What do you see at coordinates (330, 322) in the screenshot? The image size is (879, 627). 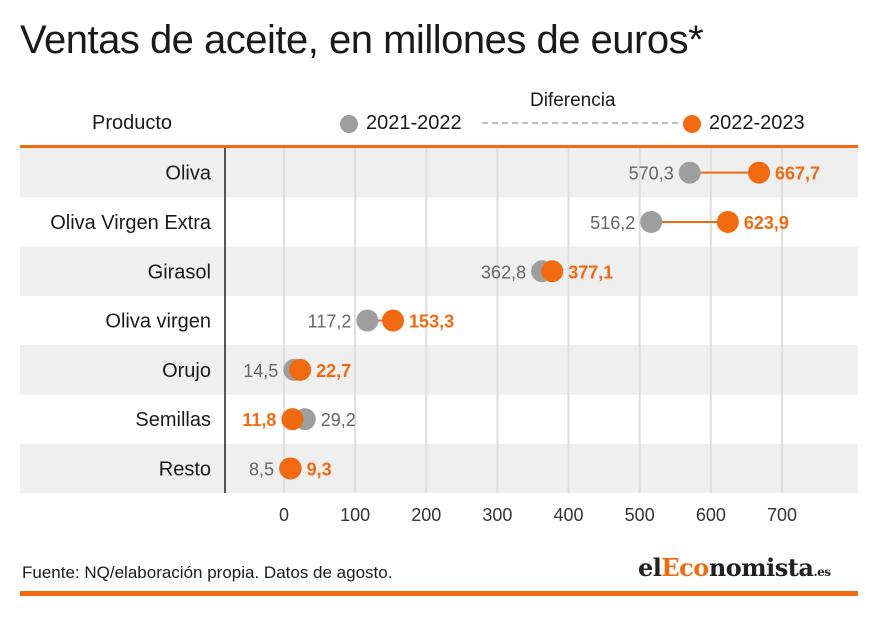 I see `data-label-2021-2022: 117,2` at bounding box center [330, 322].